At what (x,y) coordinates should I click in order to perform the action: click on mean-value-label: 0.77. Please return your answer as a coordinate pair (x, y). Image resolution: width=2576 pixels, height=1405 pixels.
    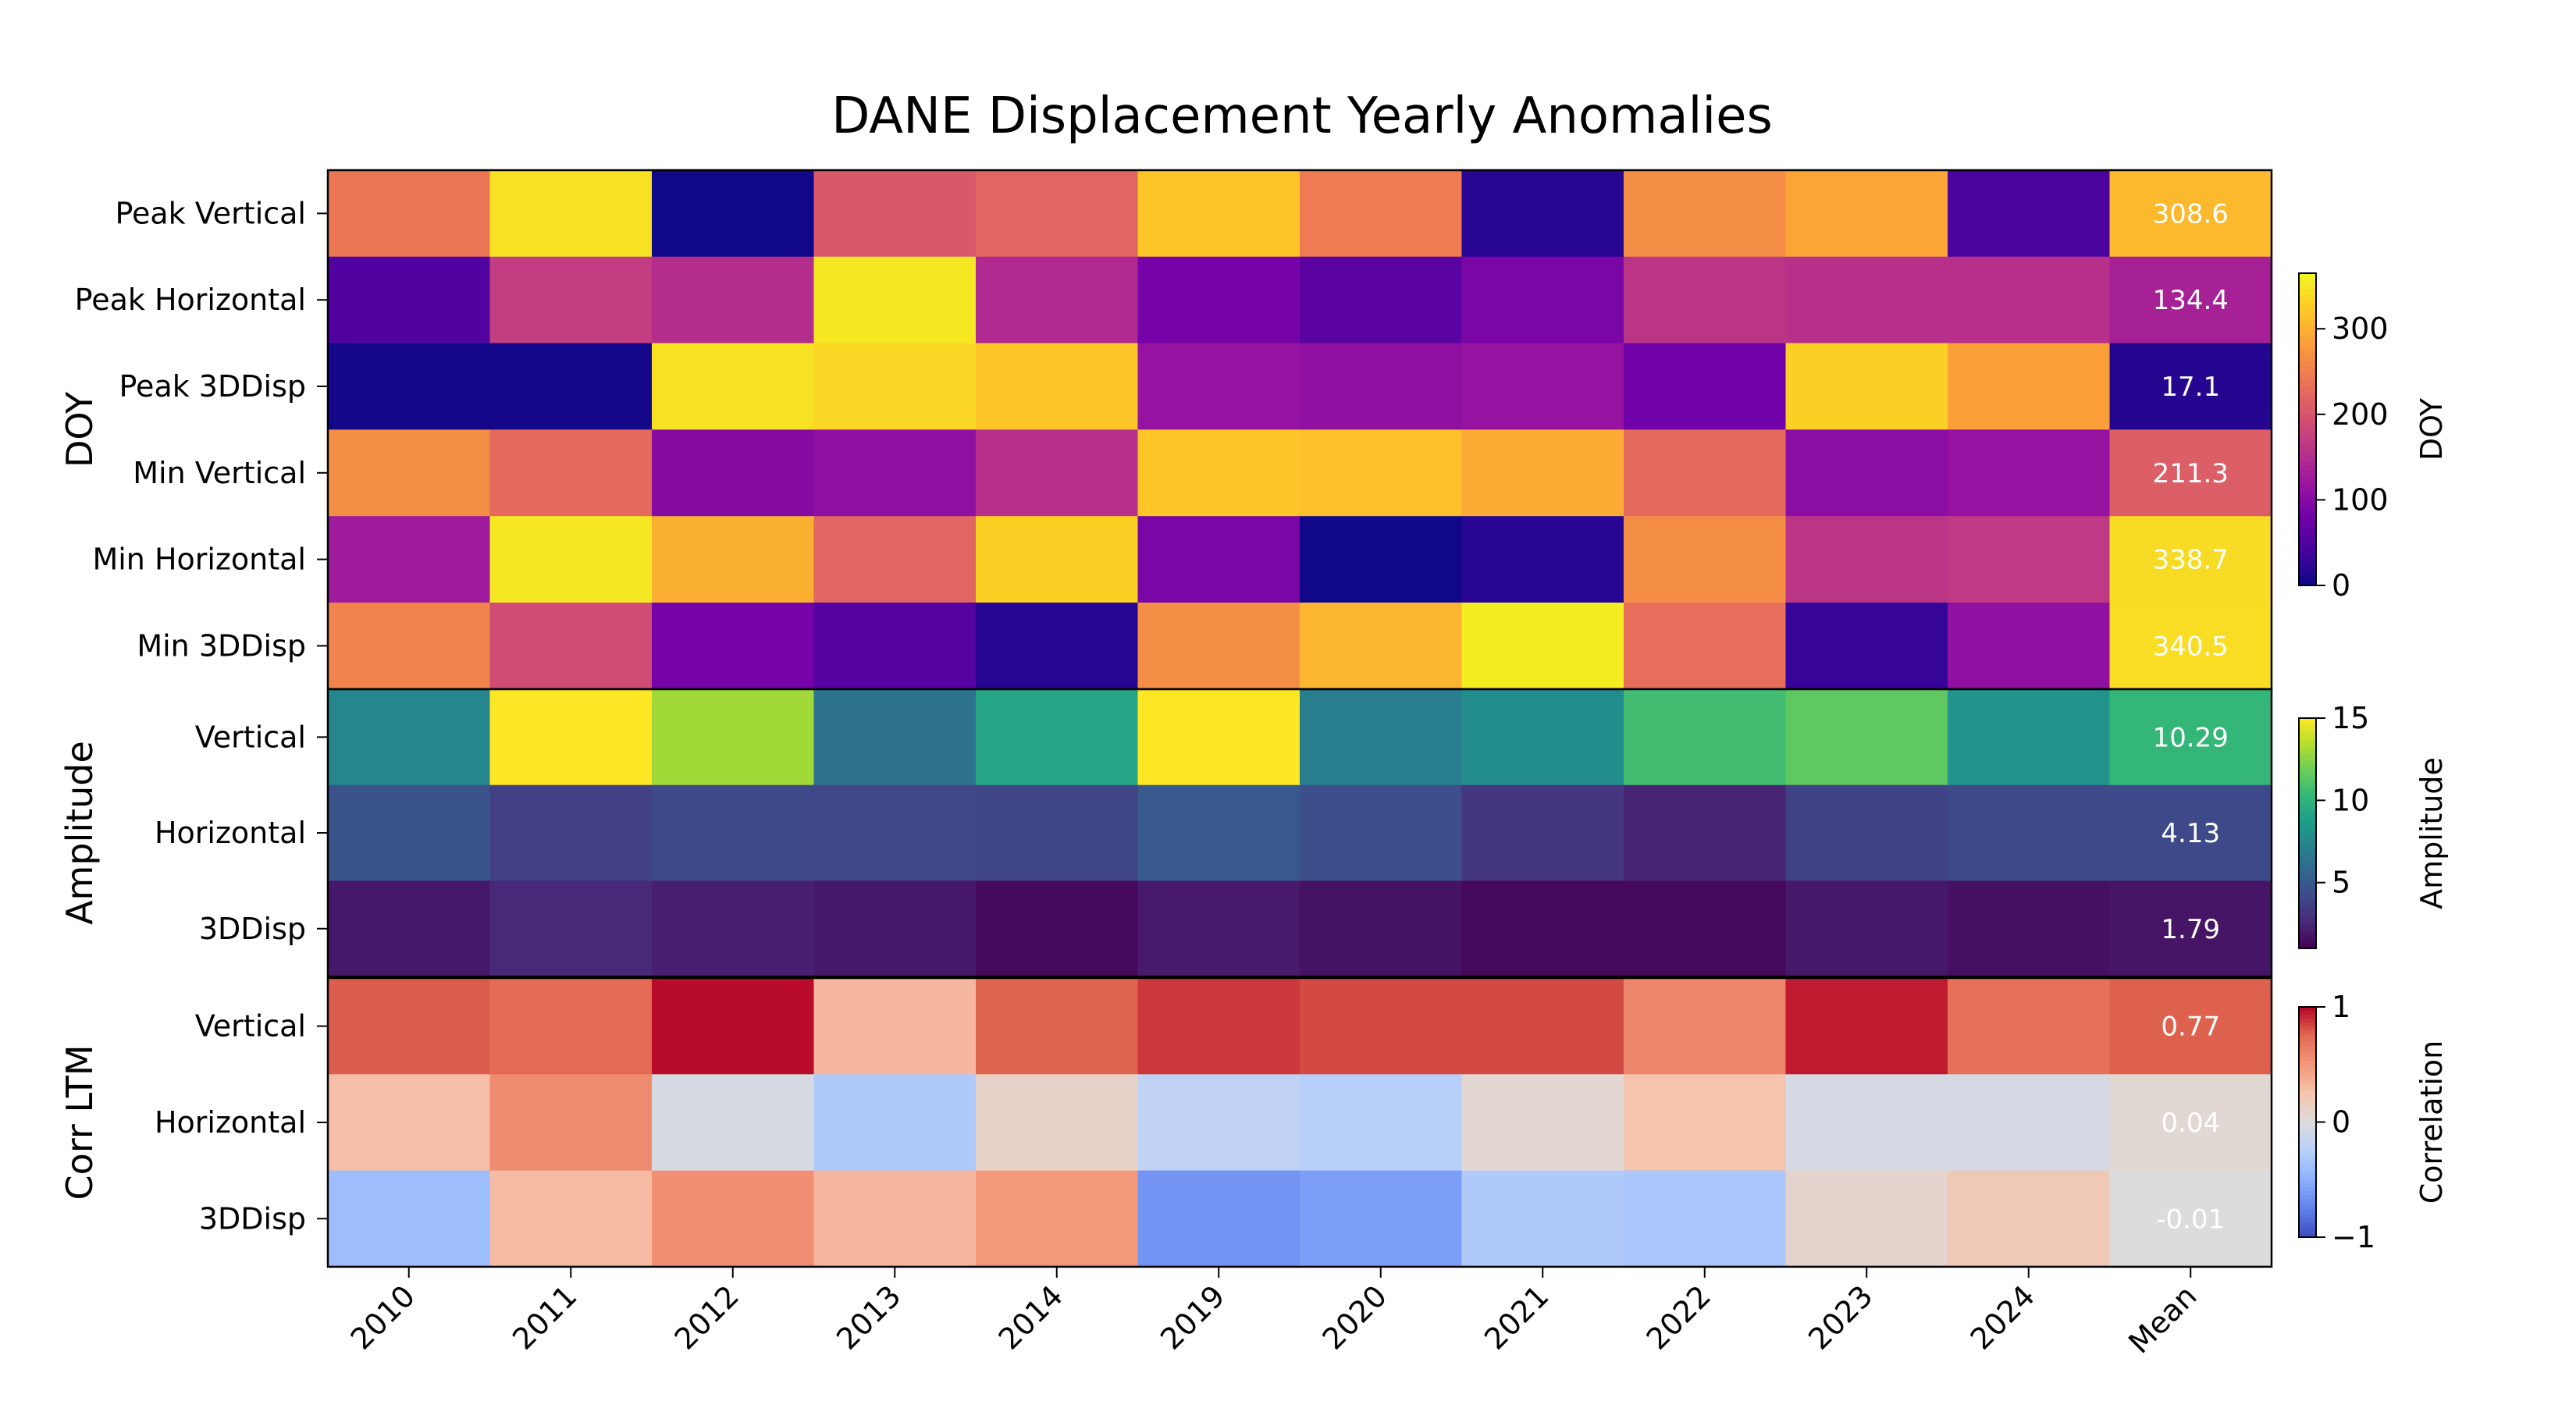
    Looking at the image, I should click on (2190, 1027).